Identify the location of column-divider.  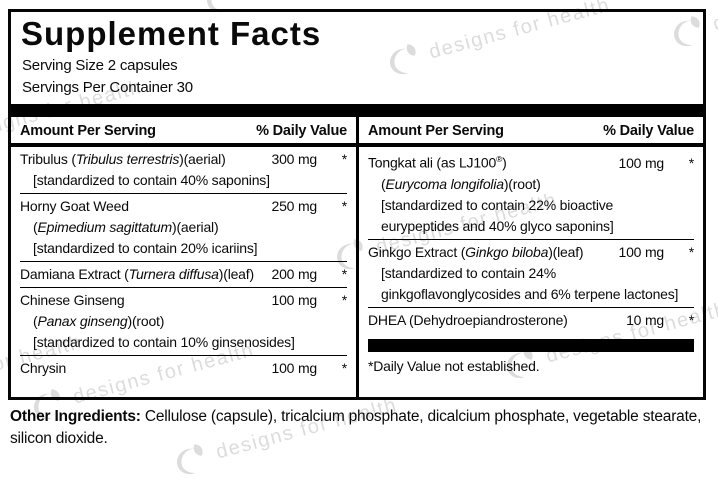
(357, 257).